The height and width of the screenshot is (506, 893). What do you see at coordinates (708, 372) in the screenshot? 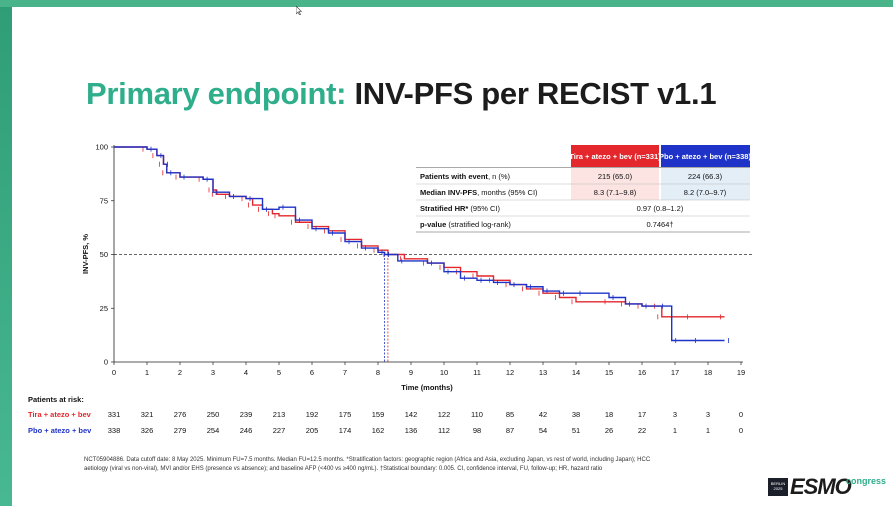
I see `x-tick-label: 18` at bounding box center [708, 372].